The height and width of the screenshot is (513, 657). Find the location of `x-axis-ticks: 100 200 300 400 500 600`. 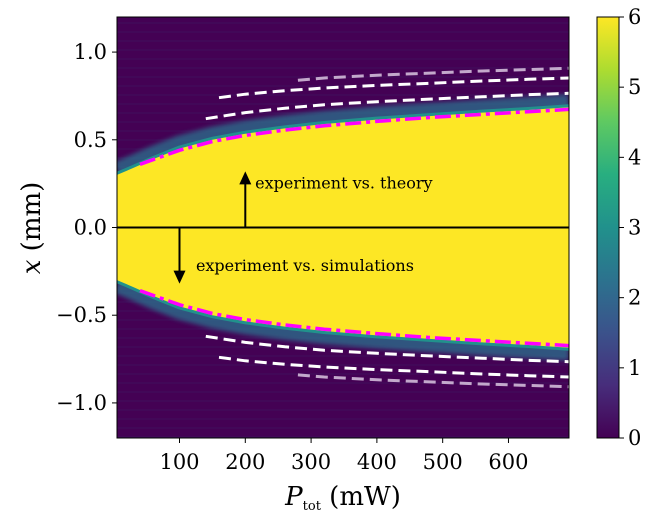

x-axis-ticks: 100 200 300 400 500 600 is located at coordinates (344, 456).